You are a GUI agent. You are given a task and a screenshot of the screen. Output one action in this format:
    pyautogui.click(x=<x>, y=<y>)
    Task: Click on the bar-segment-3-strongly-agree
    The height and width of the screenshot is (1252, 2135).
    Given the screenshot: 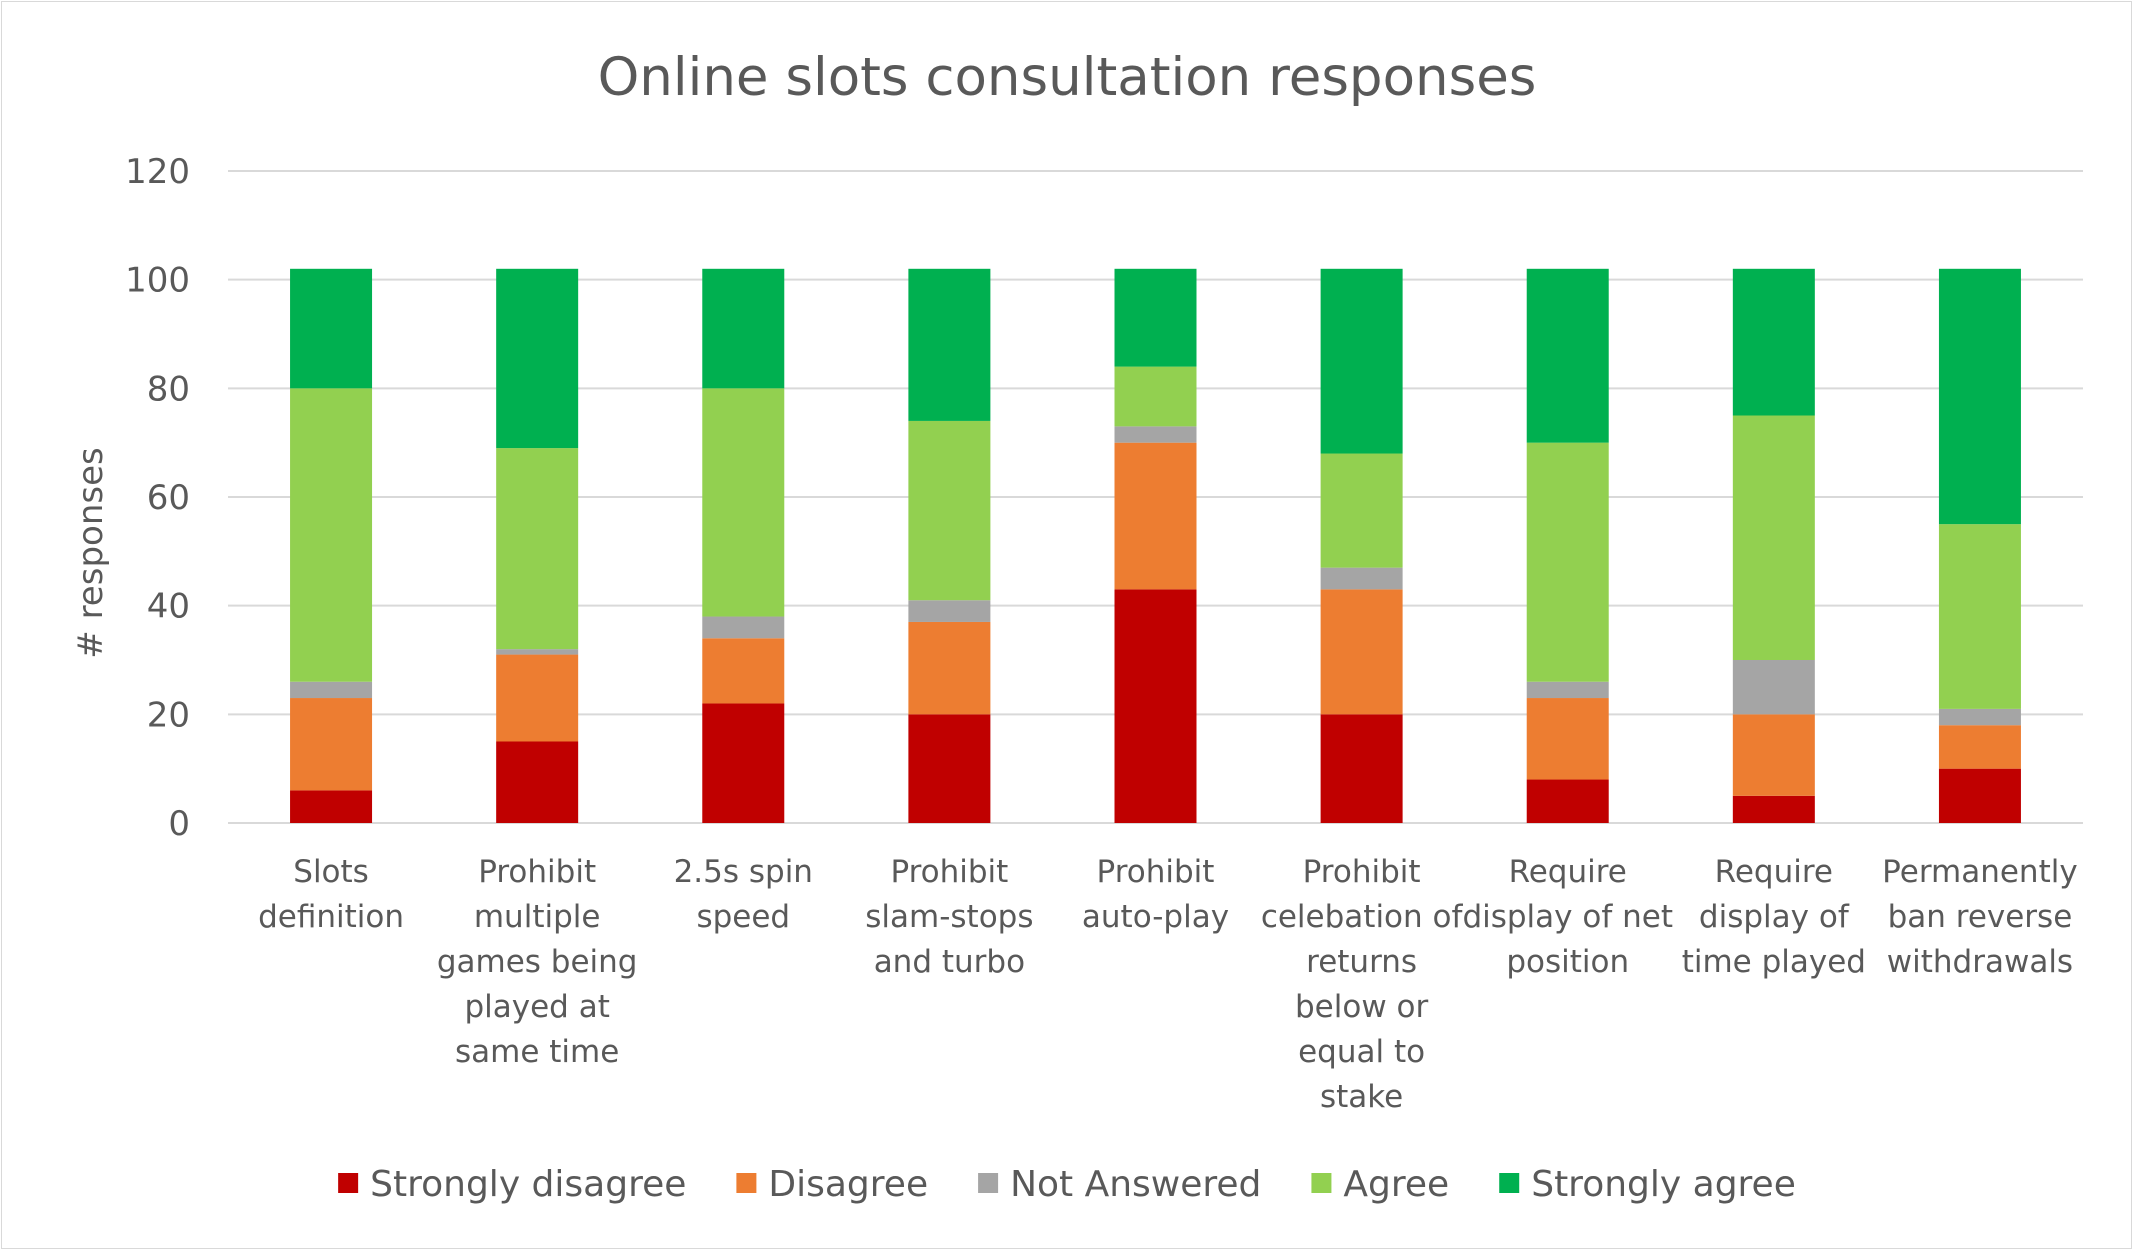 What is the action you would take?
    pyautogui.click(x=743, y=328)
    